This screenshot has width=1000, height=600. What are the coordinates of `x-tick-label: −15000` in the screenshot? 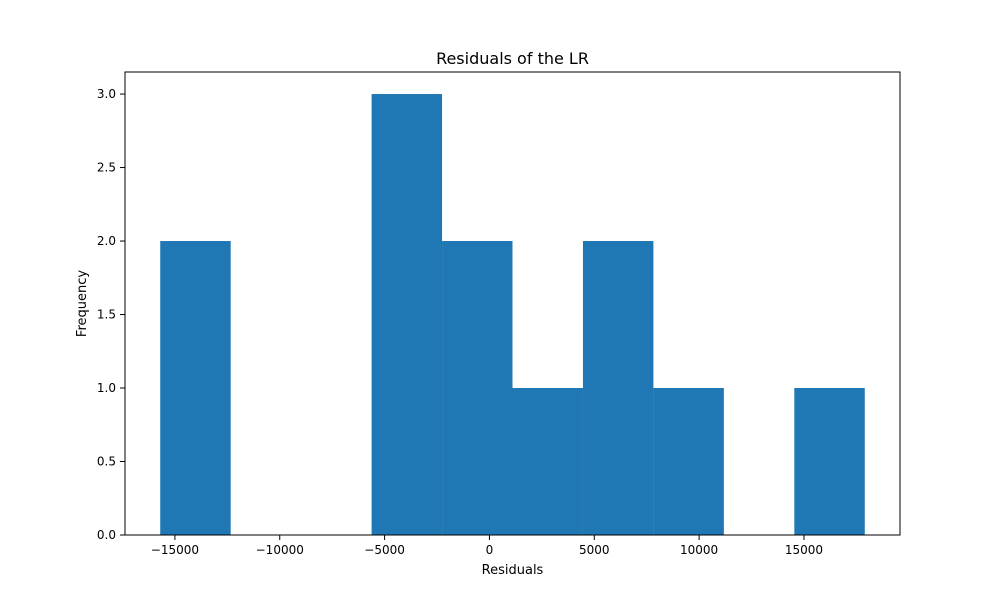 It's located at (175, 550).